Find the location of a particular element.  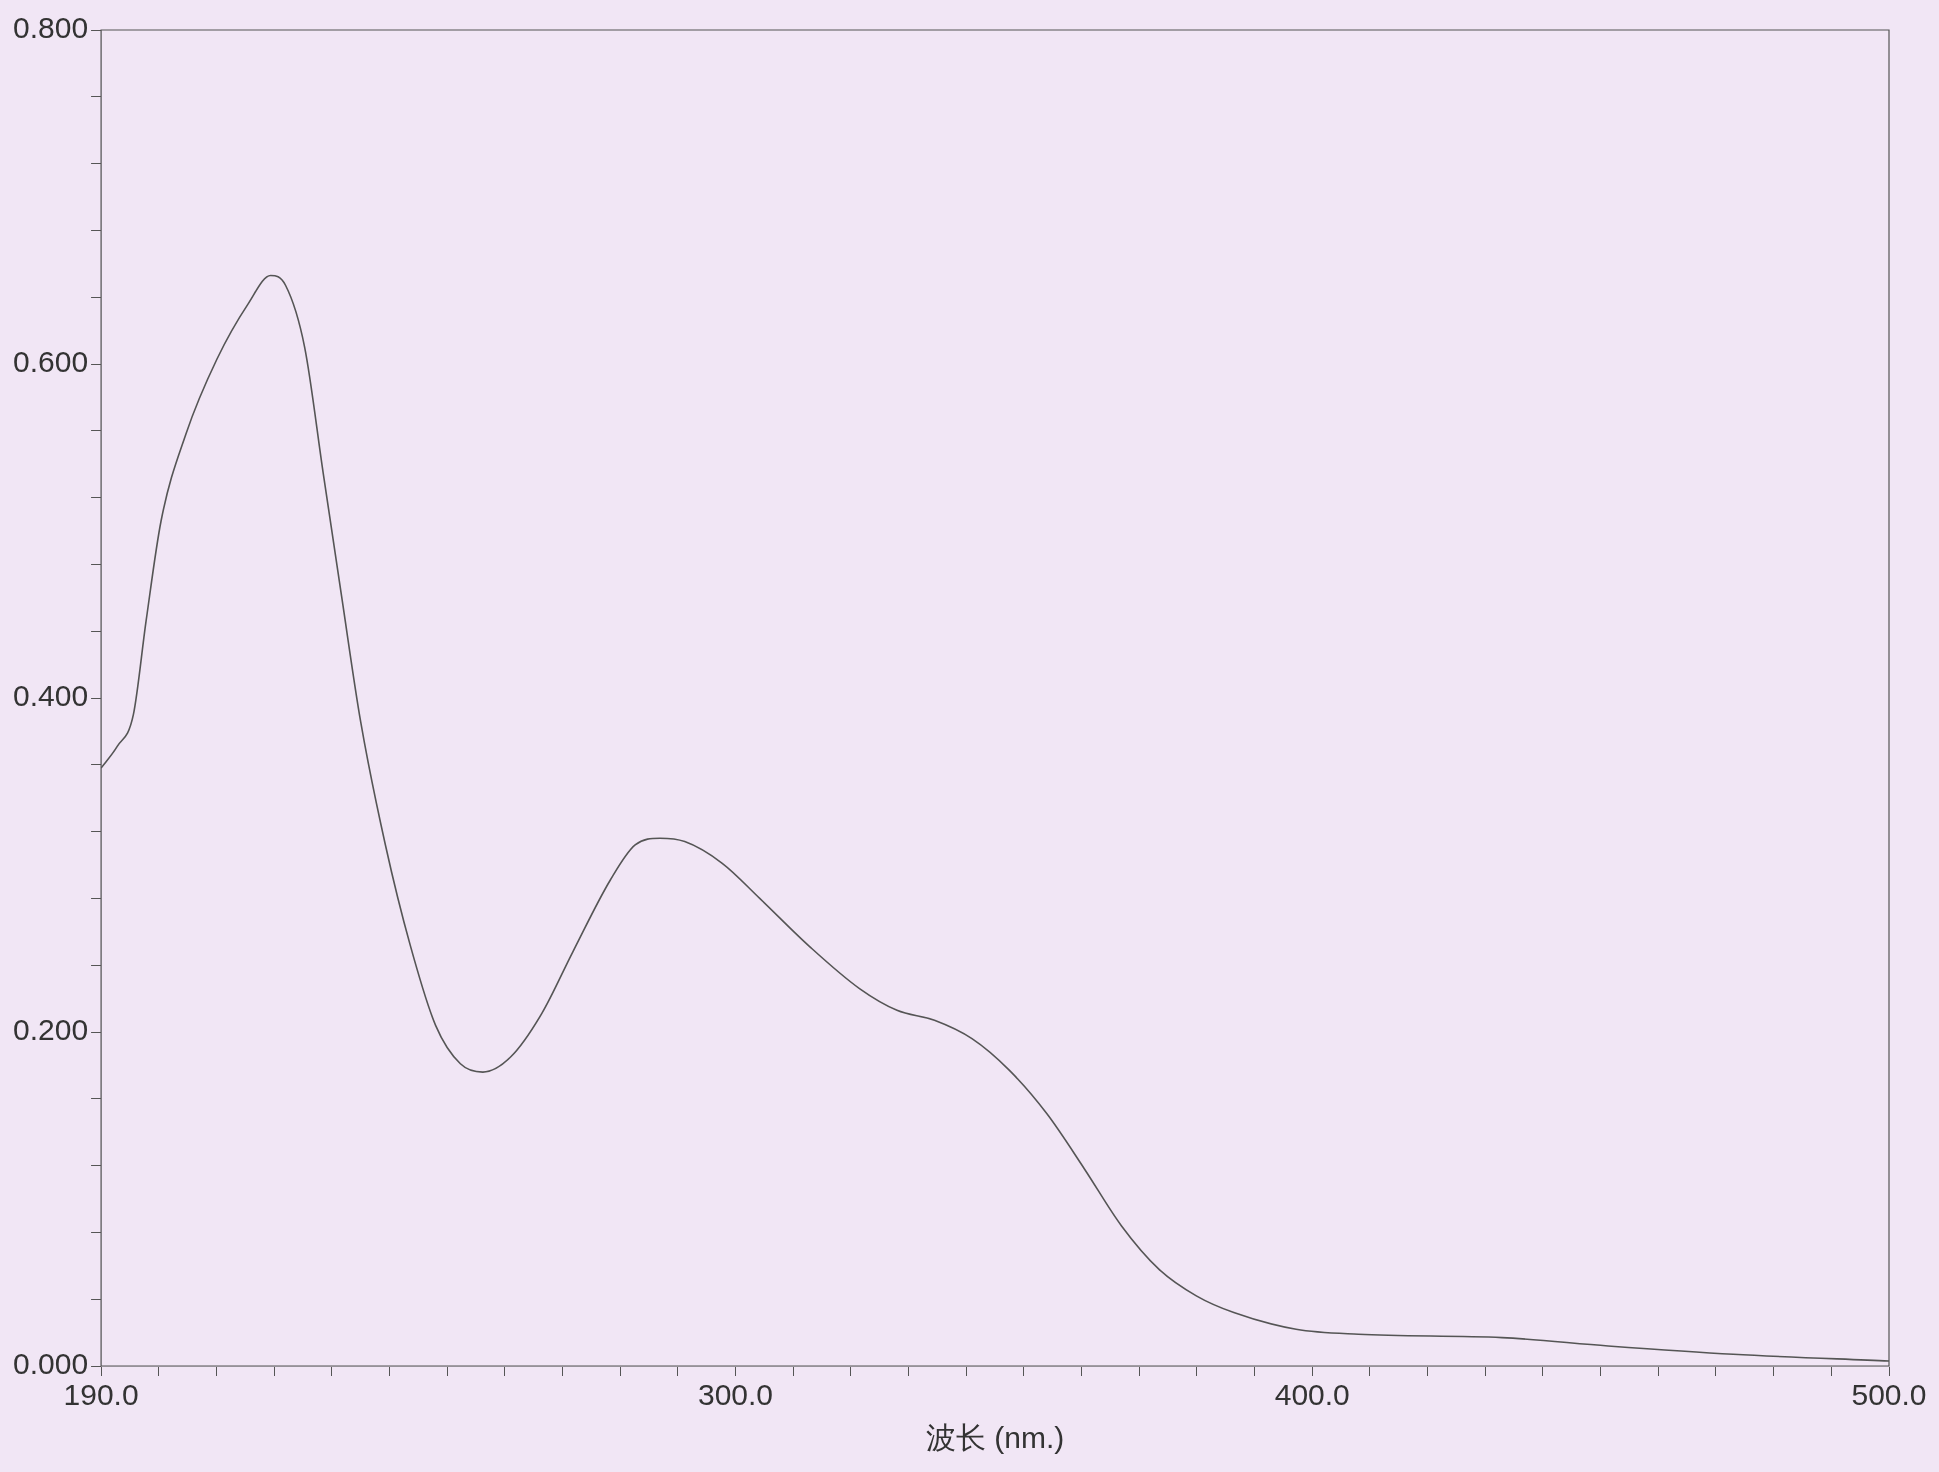

x-tick-label: 190.0 is located at coordinates (101, 1395).